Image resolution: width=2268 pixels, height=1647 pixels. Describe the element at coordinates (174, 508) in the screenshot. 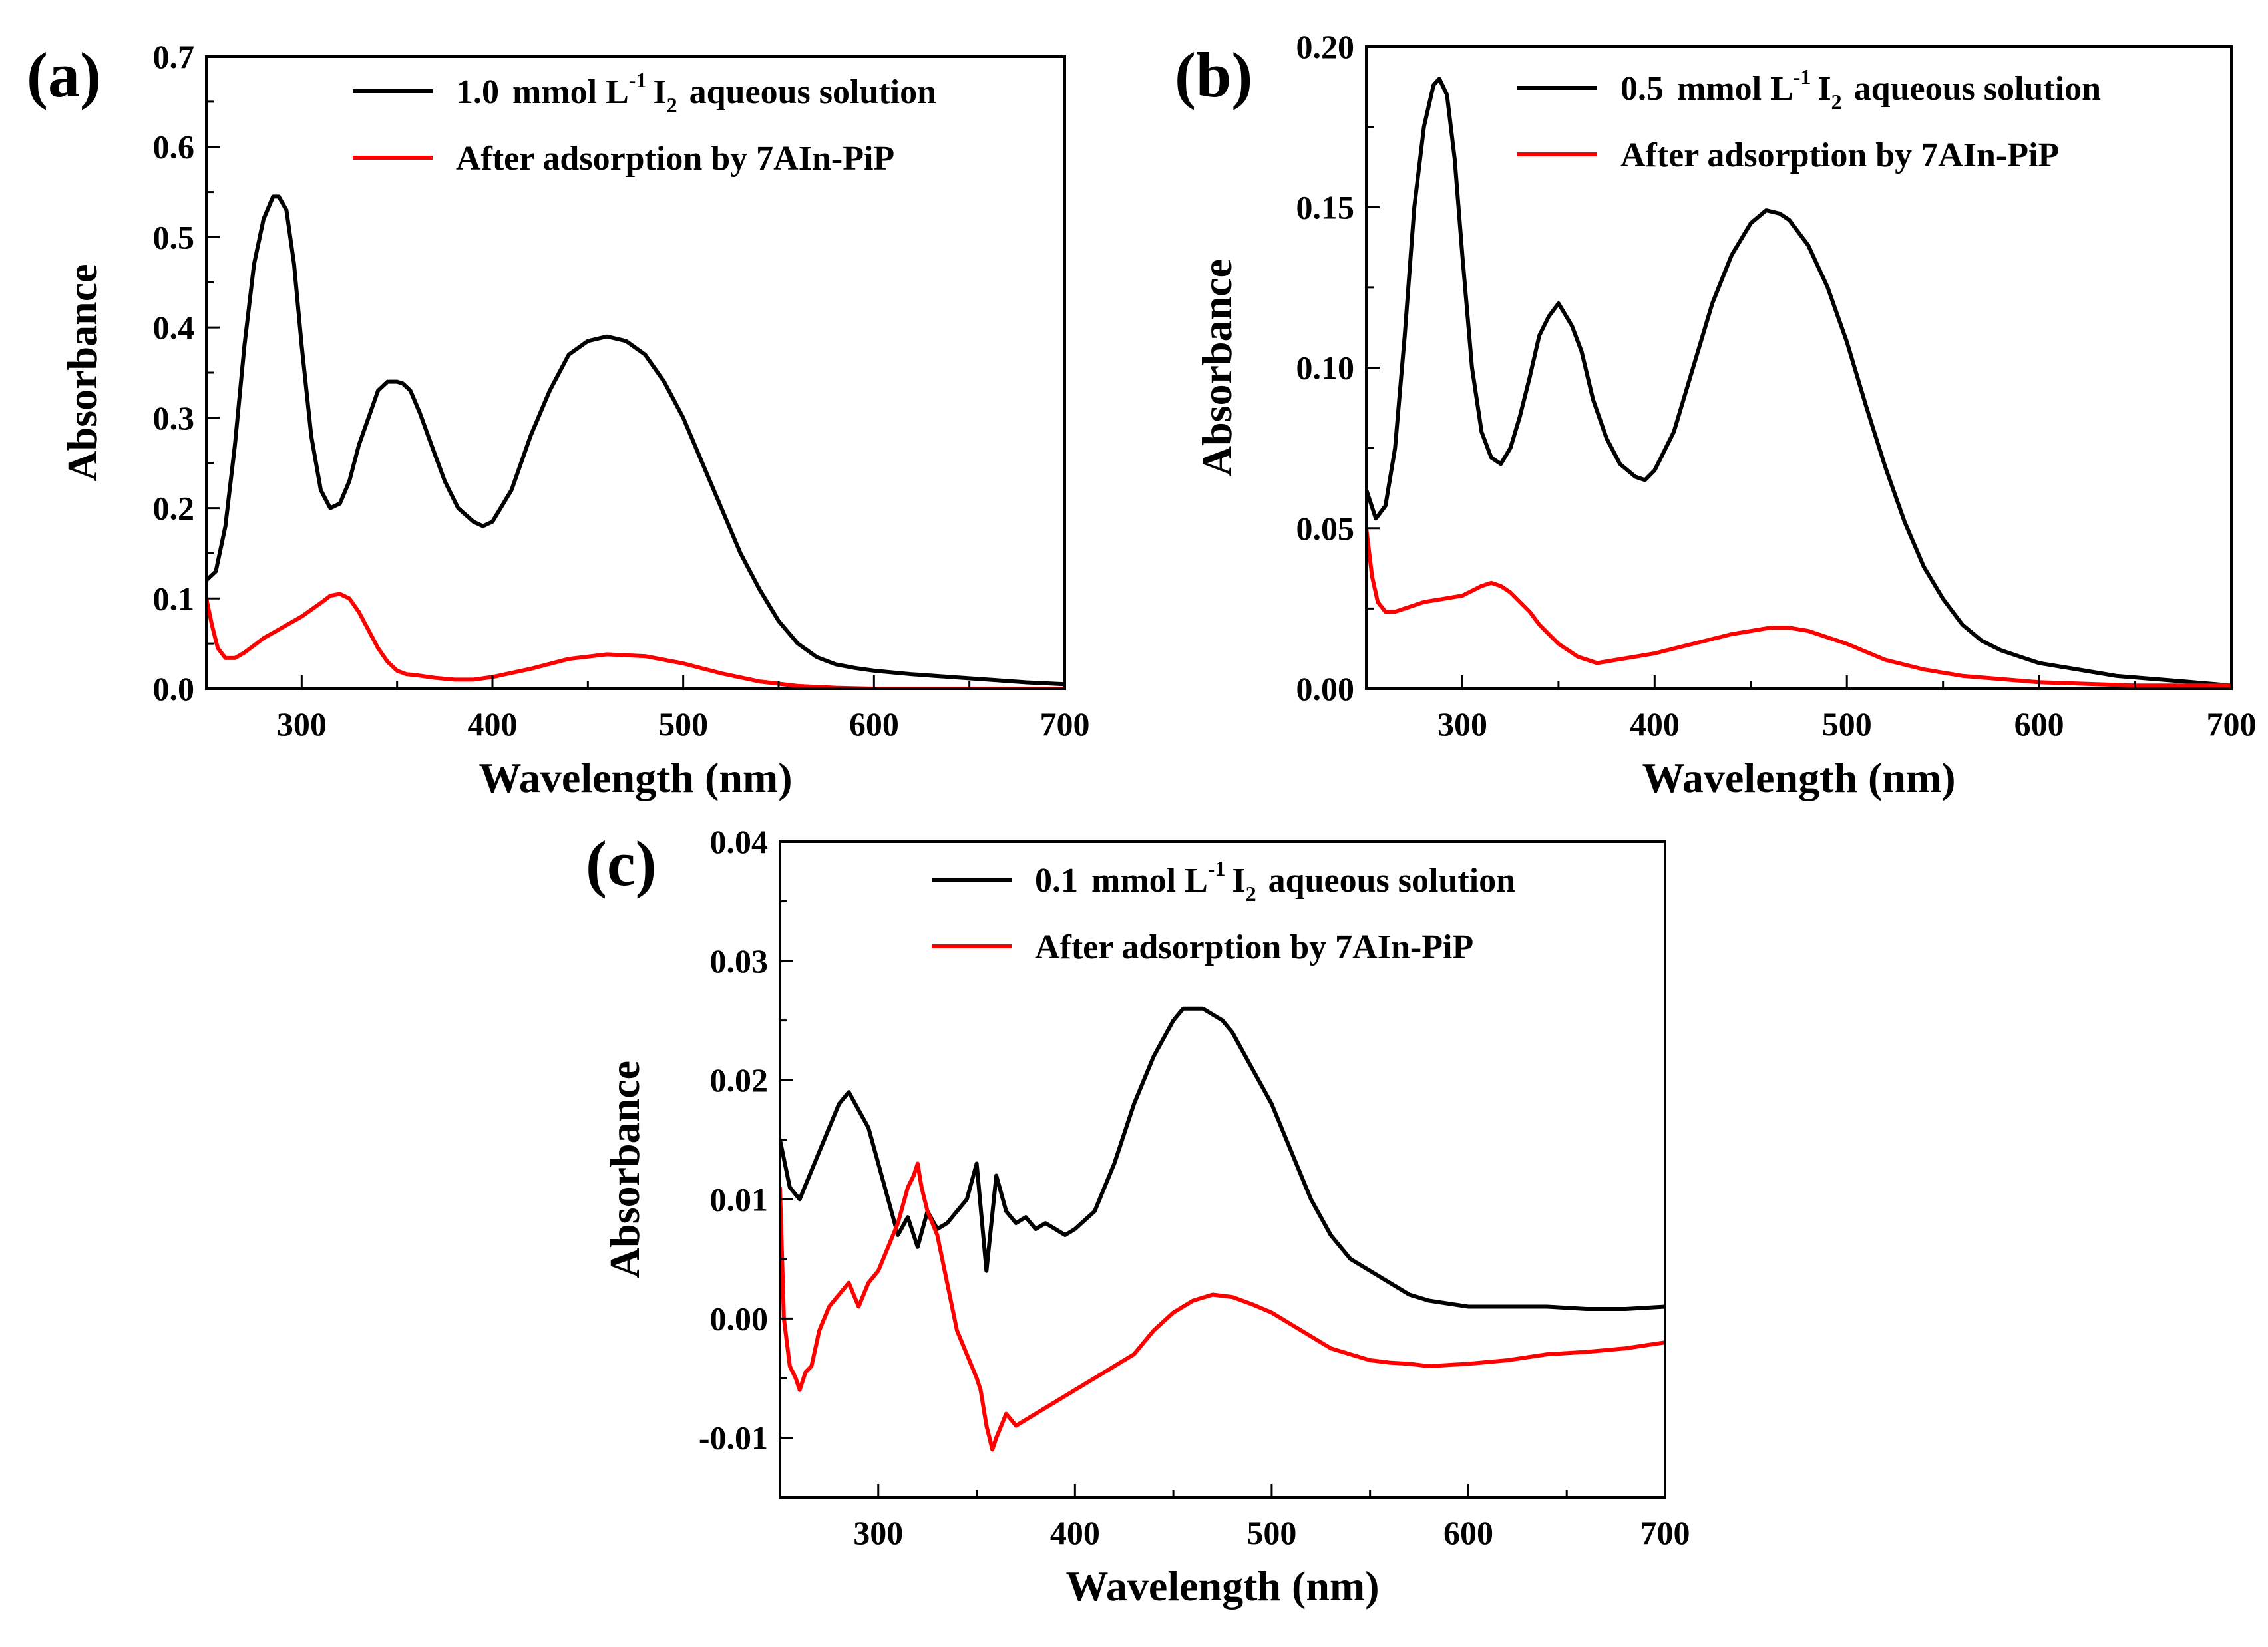

I see `y-tick-label: 0.2` at that location.